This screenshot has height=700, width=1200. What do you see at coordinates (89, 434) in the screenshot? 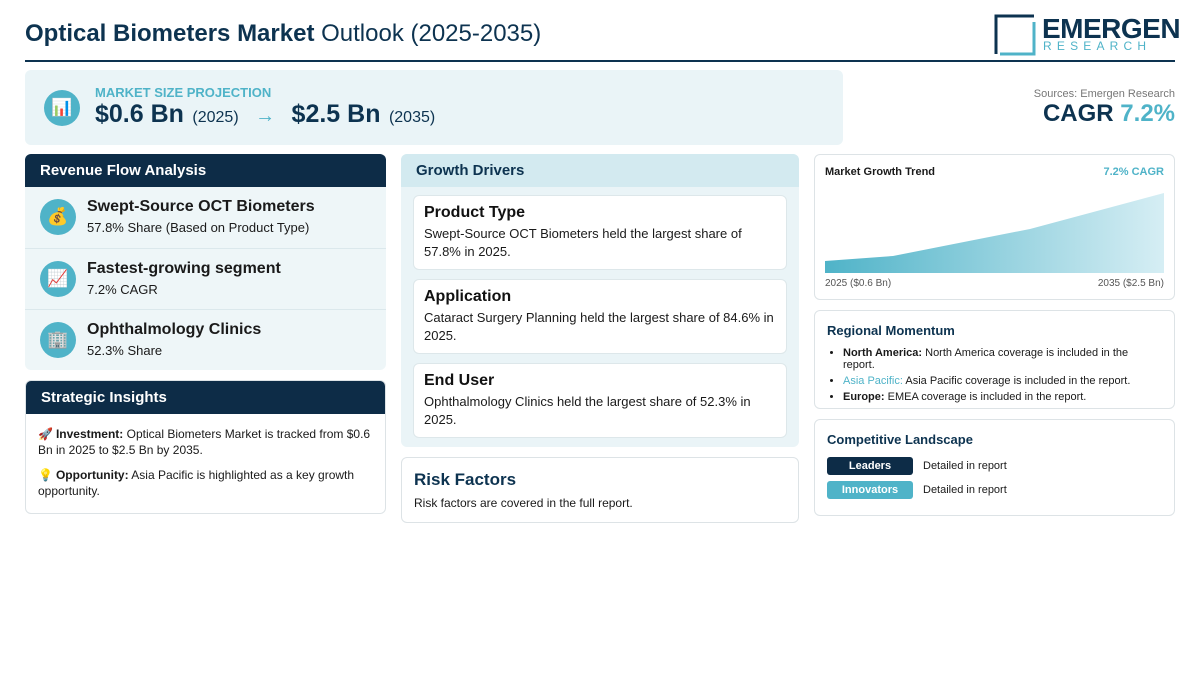
I see `insight-label: Investment:` at bounding box center [89, 434].